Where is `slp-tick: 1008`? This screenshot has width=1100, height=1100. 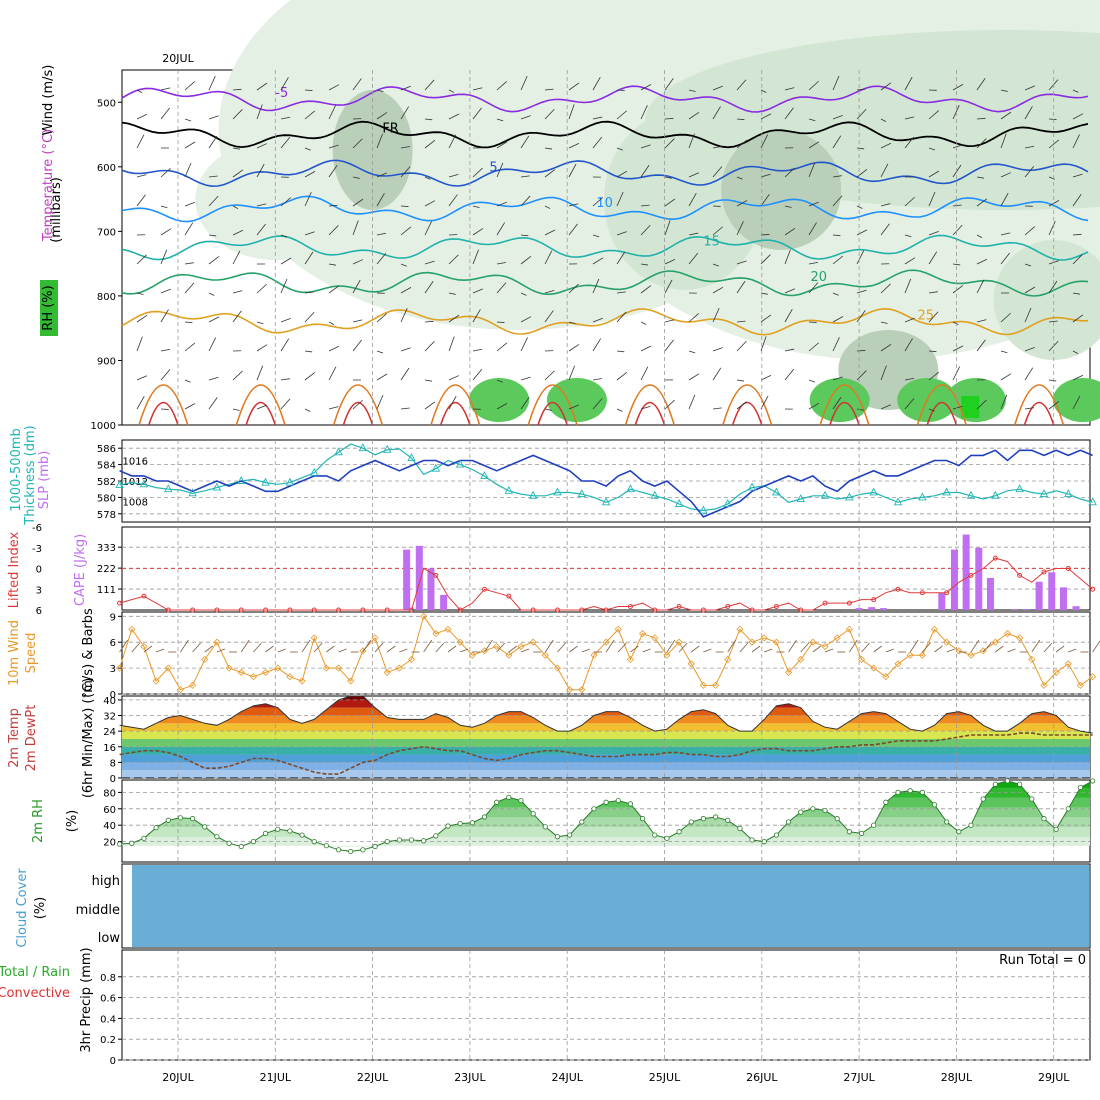 slp-tick: 1008 is located at coordinates (135, 503).